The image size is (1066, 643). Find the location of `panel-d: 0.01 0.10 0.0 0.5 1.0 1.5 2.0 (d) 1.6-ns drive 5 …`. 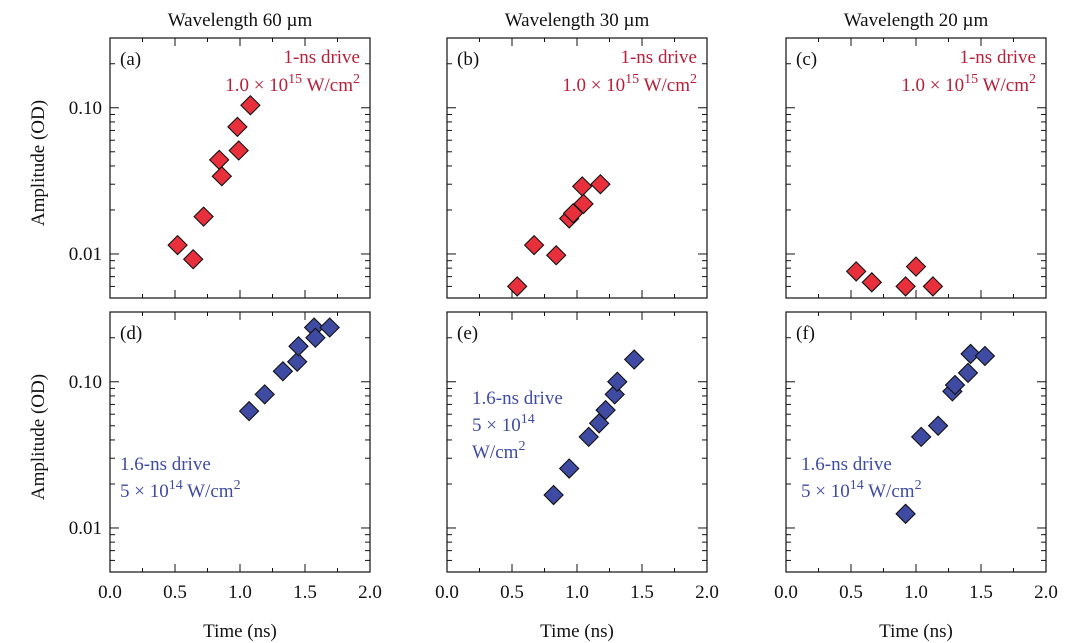

panel-d: 0.01 0.10 0.0 0.5 1.0 1.5 2.0 (d) 1.6-ns drive 5 … is located at coordinates (225, 457).